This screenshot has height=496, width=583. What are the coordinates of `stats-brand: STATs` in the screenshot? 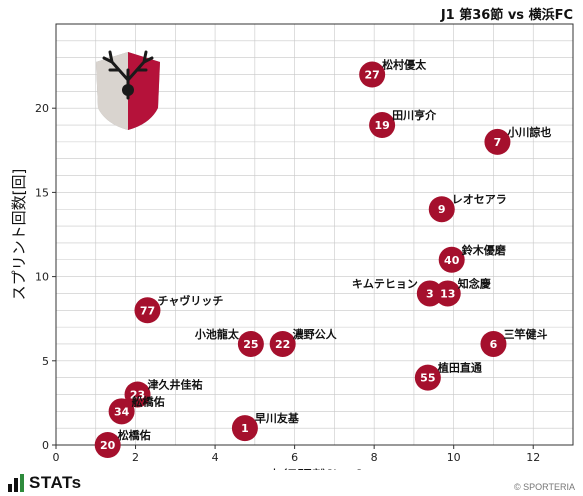 It's located at (45, 483).